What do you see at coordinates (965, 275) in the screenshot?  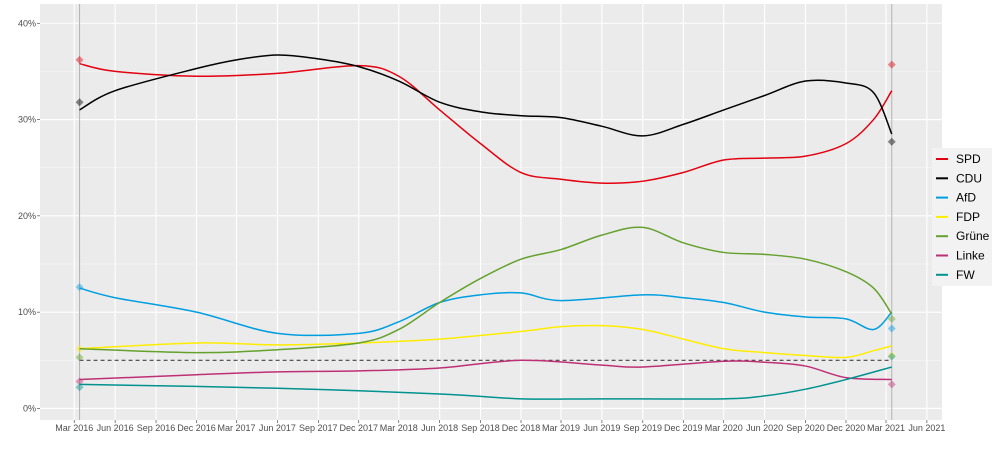 I see `legend-label: FW` at bounding box center [965, 275].